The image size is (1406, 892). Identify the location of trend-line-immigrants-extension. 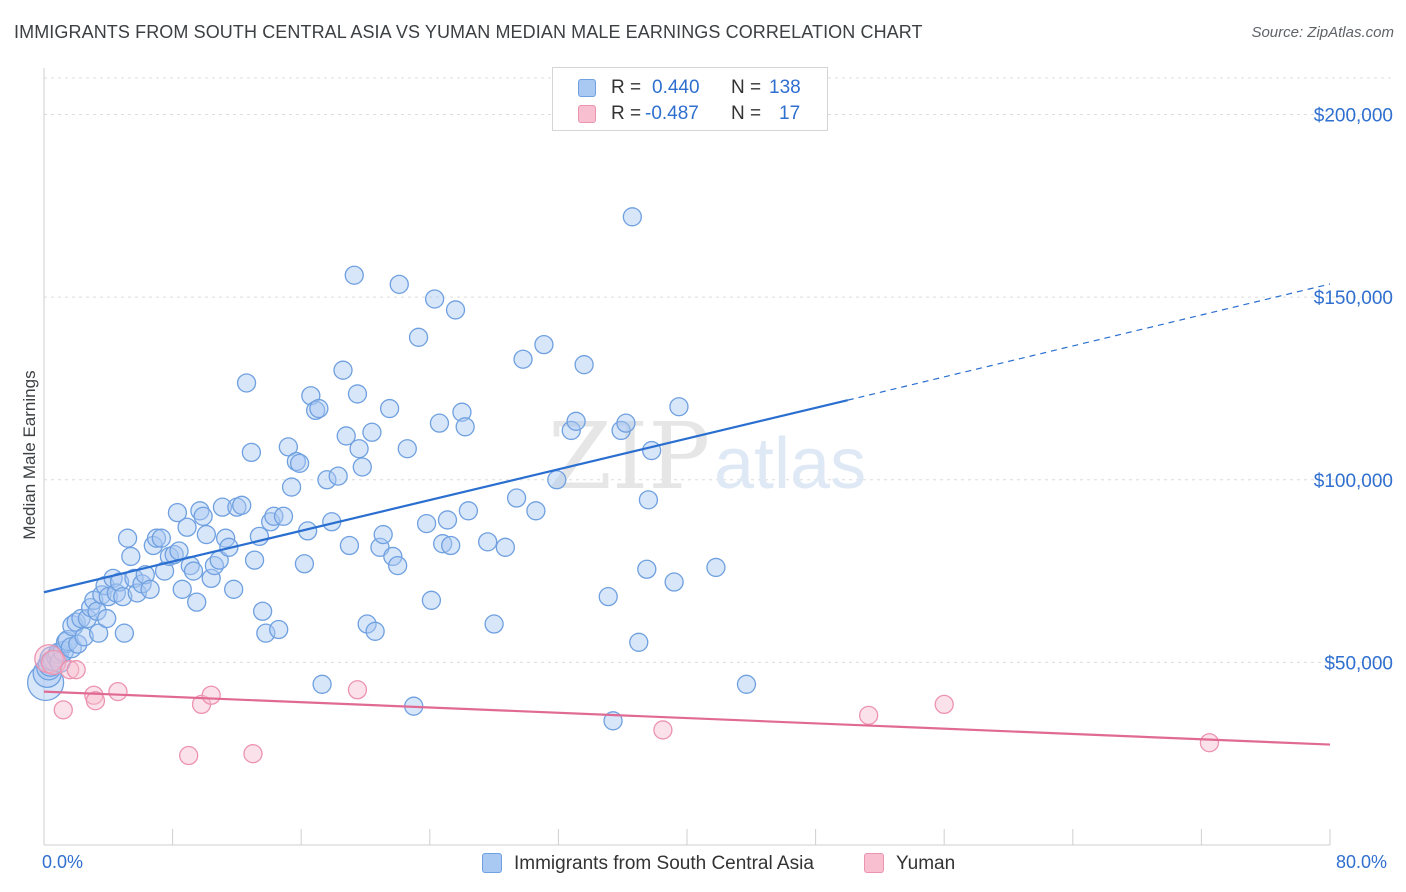
(1089, 342).